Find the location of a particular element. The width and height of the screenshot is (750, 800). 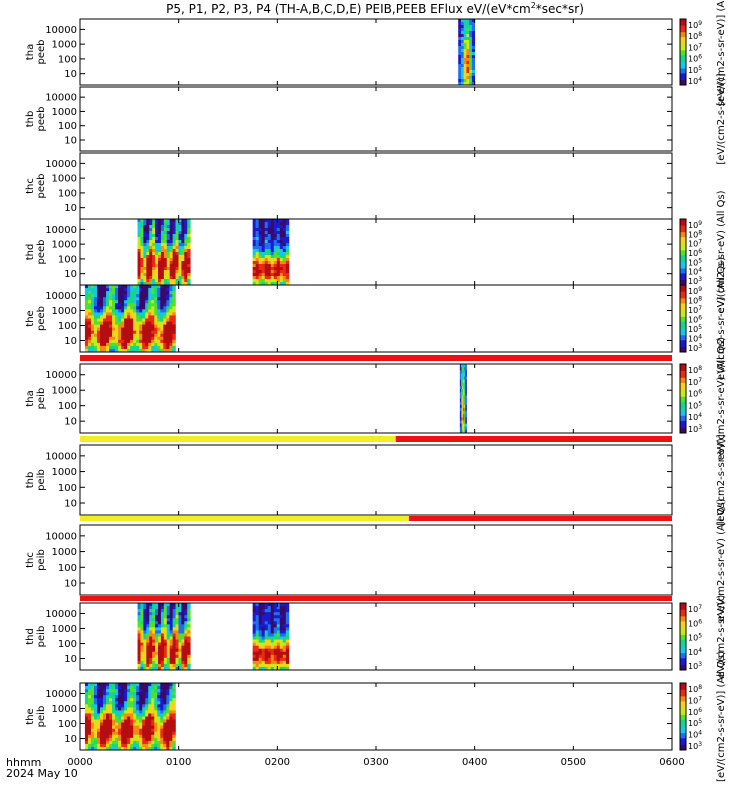

colorbar-tick-exp: 4 is located at coordinates (700, 337).